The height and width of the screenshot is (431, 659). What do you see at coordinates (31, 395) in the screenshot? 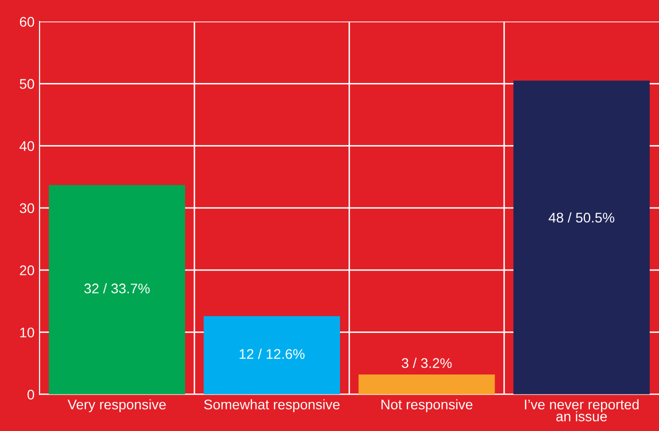
I see `y-tick-label: 0` at bounding box center [31, 395].